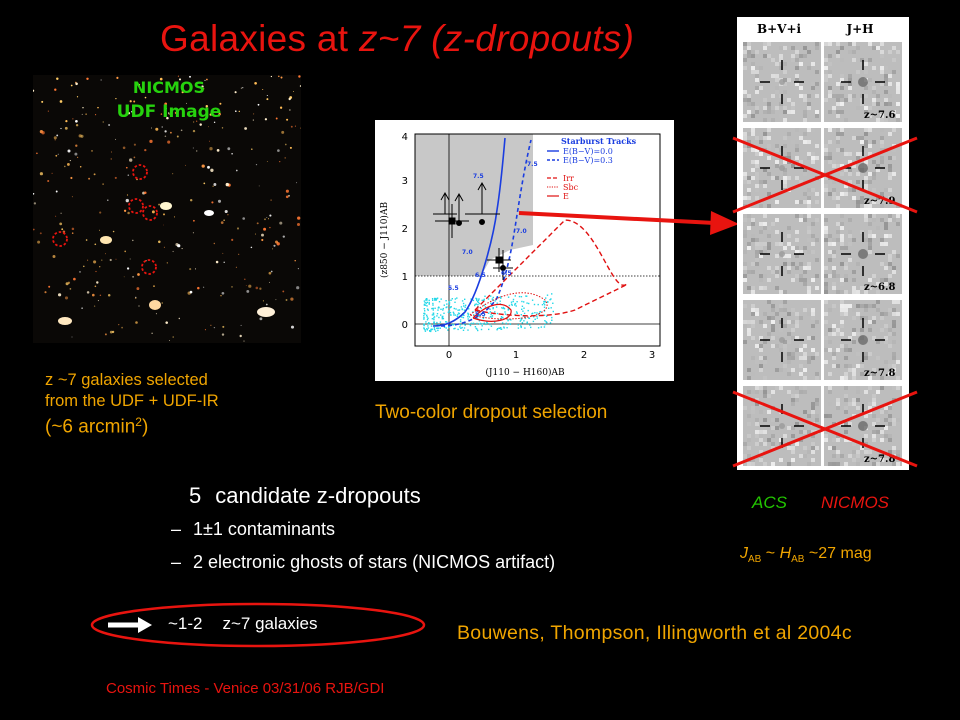  I want to click on track-label: 7.5, so click(478, 176).